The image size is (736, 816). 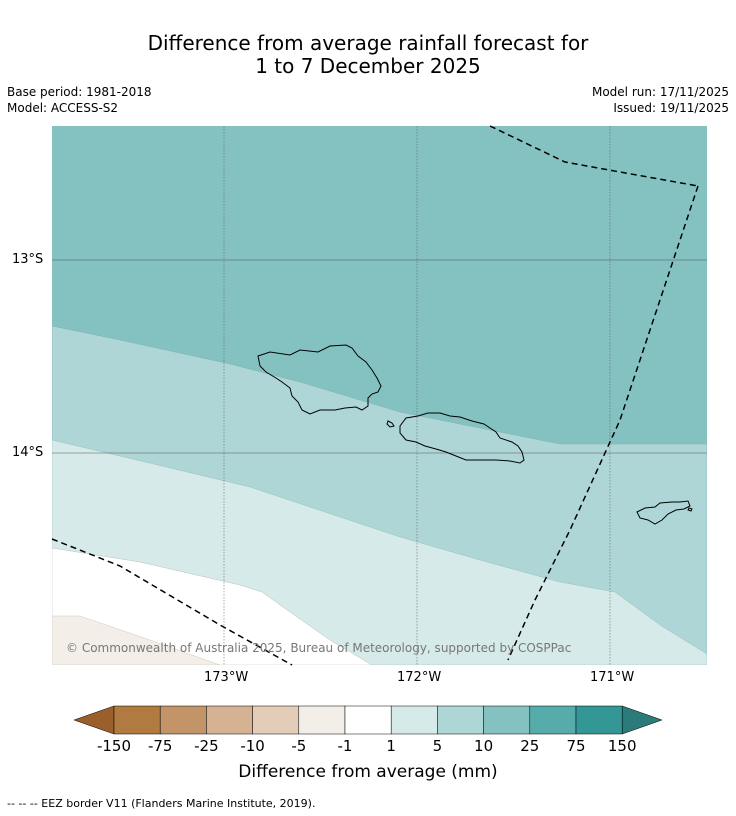 I want to click on lon-label-171w: 171°W, so click(x=612, y=677).